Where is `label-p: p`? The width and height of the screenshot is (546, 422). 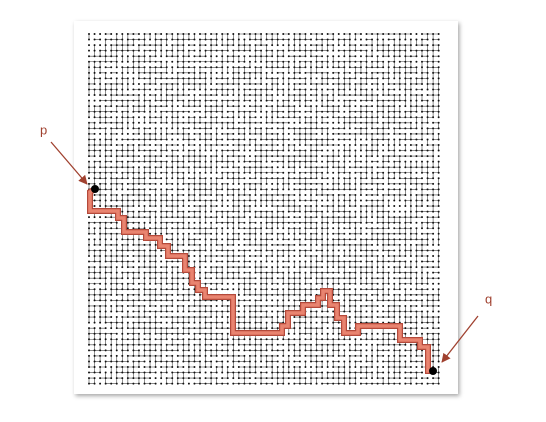
label-p: p is located at coordinates (43, 129).